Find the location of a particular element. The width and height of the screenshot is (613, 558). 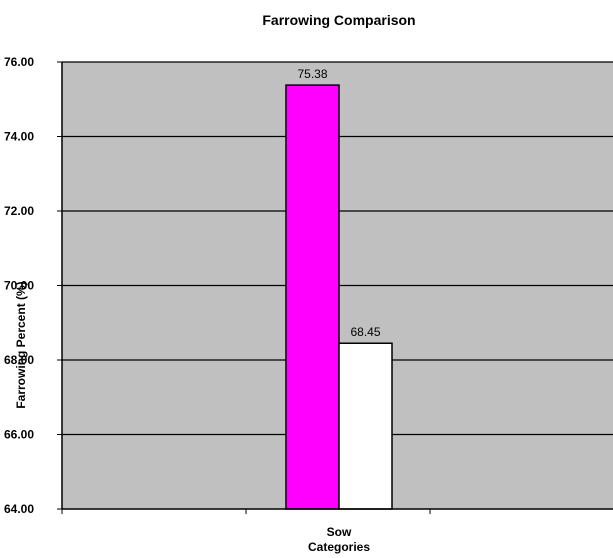

y-tick-label: 72.00 is located at coordinates (19, 211).